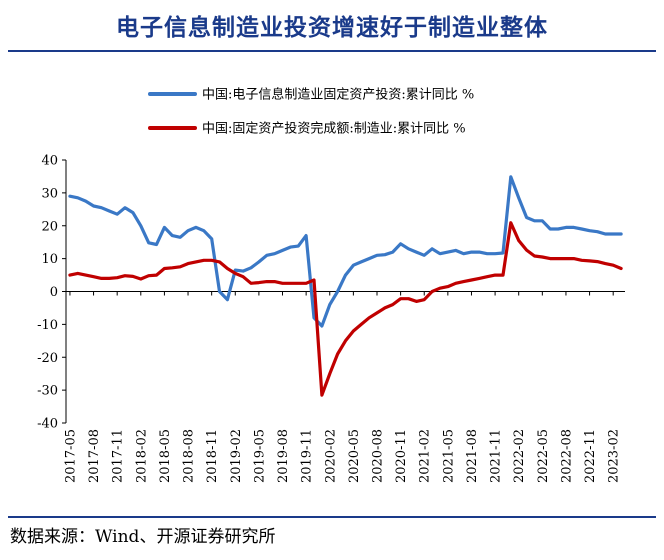 This screenshot has width=664, height=560. What do you see at coordinates (283, 456) in the screenshot?
I see `x-tick-label: 2019-08` at bounding box center [283, 456].